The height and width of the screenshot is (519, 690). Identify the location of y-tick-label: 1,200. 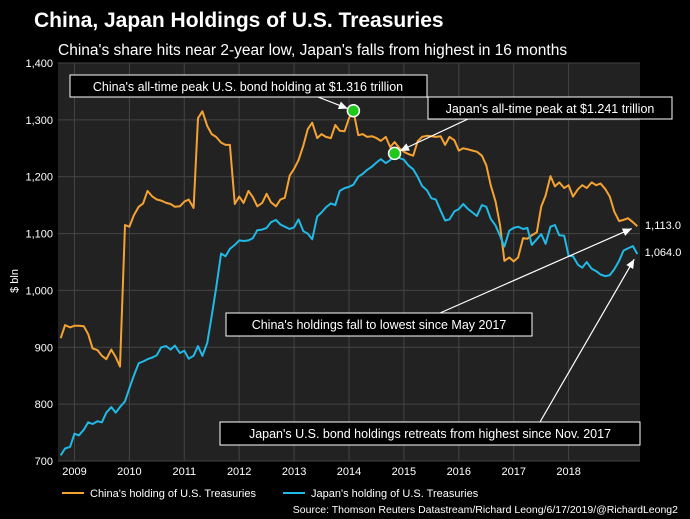
(39, 178).